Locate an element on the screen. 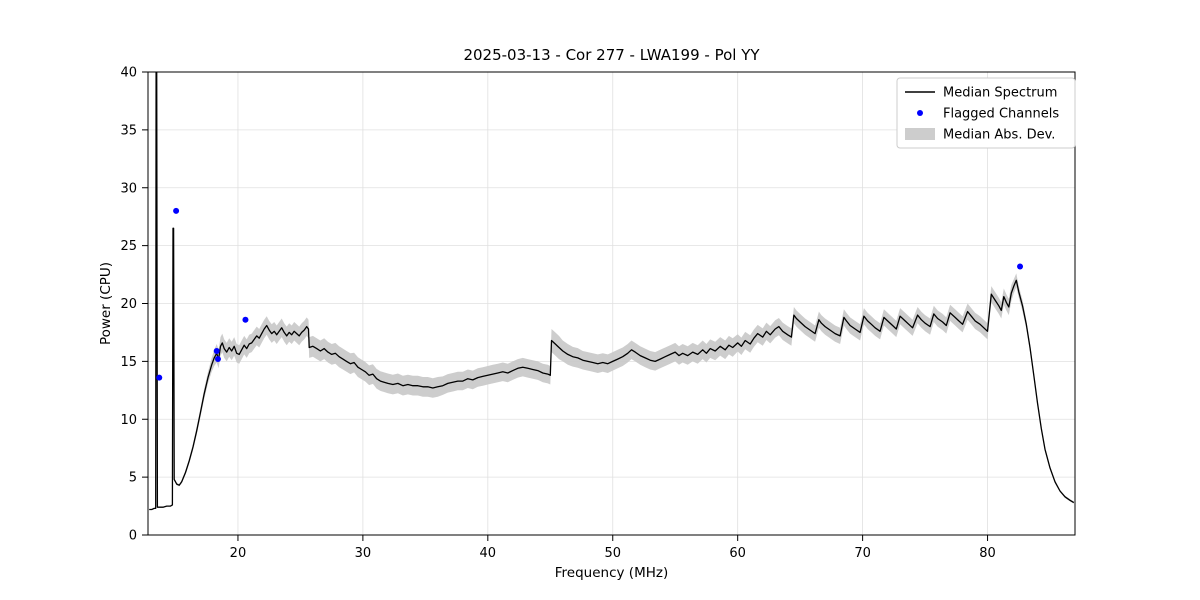 Image resolution: width=1200 pixels, height=600 pixels. y-tick-label: 0 is located at coordinates (133, 536).